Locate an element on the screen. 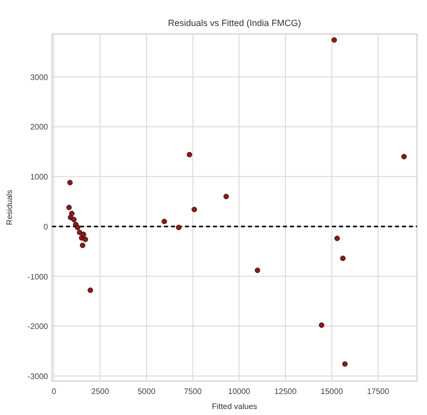 The height and width of the screenshot is (415, 427). y-tick-label: 3000 is located at coordinates (39, 77).